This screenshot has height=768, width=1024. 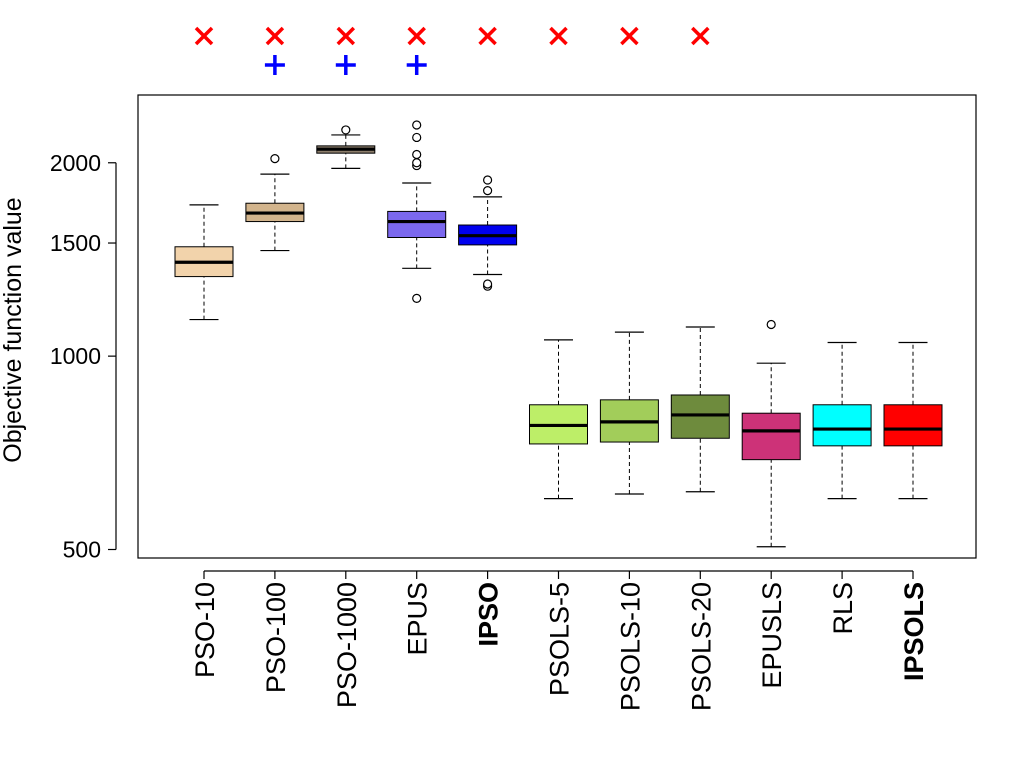 I want to click on x-tick-label: RLS, so click(x=843, y=608).